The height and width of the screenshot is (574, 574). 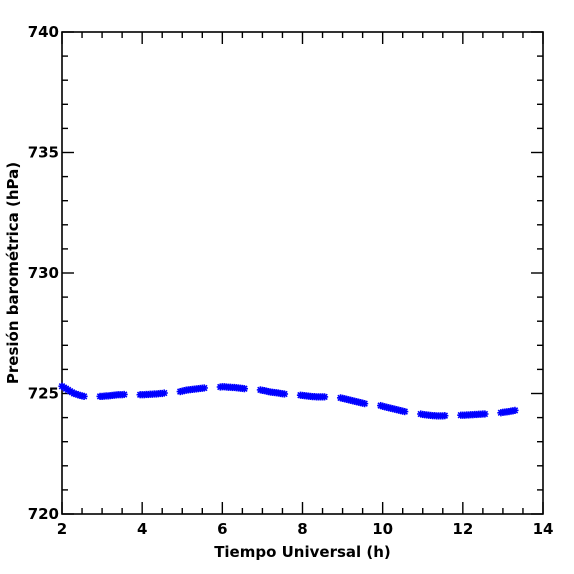 What do you see at coordinates (43, 514) in the screenshot?
I see `y-tick-label: 720` at bounding box center [43, 514].